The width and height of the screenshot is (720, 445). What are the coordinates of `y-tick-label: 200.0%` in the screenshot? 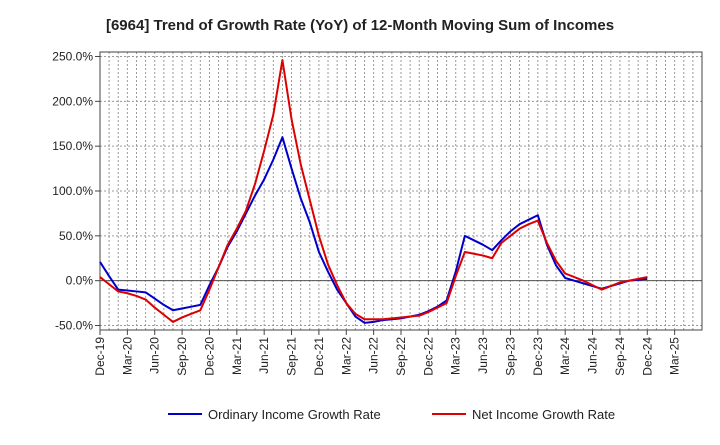 It's located at (72, 101).